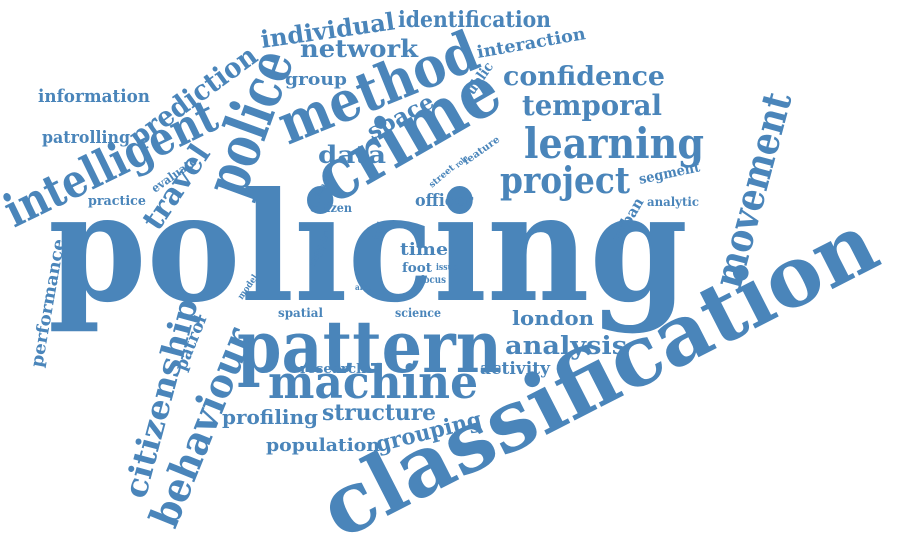 This screenshot has width=900, height=556. Describe the element at coordinates (333, 369) in the screenshot. I see `word-research: research` at that location.